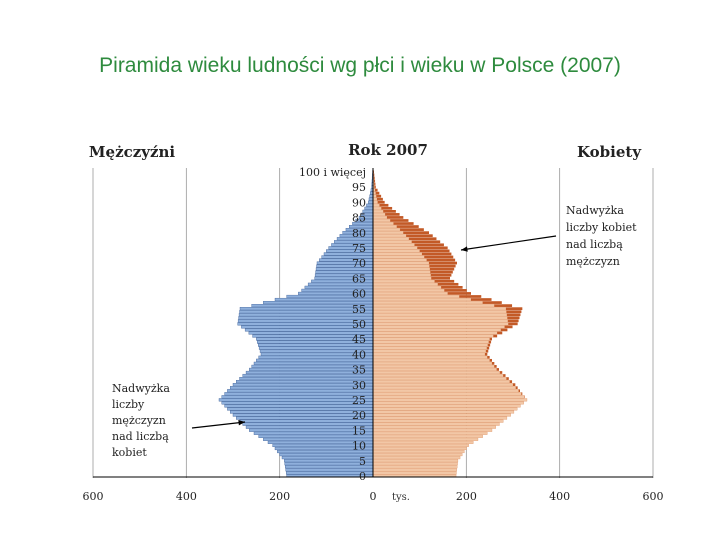 This screenshot has width=720, height=540. Describe the element at coordinates (359, 324) in the screenshot. I see `age-tick-label: 50` at that location.